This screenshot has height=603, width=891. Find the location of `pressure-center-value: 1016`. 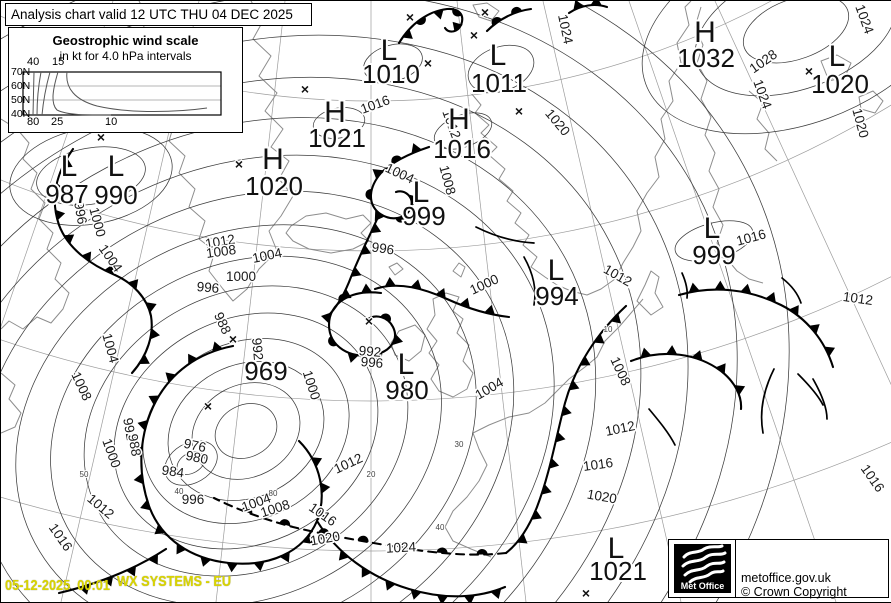

pressure-center-value: 1016 is located at coordinates (462, 149).